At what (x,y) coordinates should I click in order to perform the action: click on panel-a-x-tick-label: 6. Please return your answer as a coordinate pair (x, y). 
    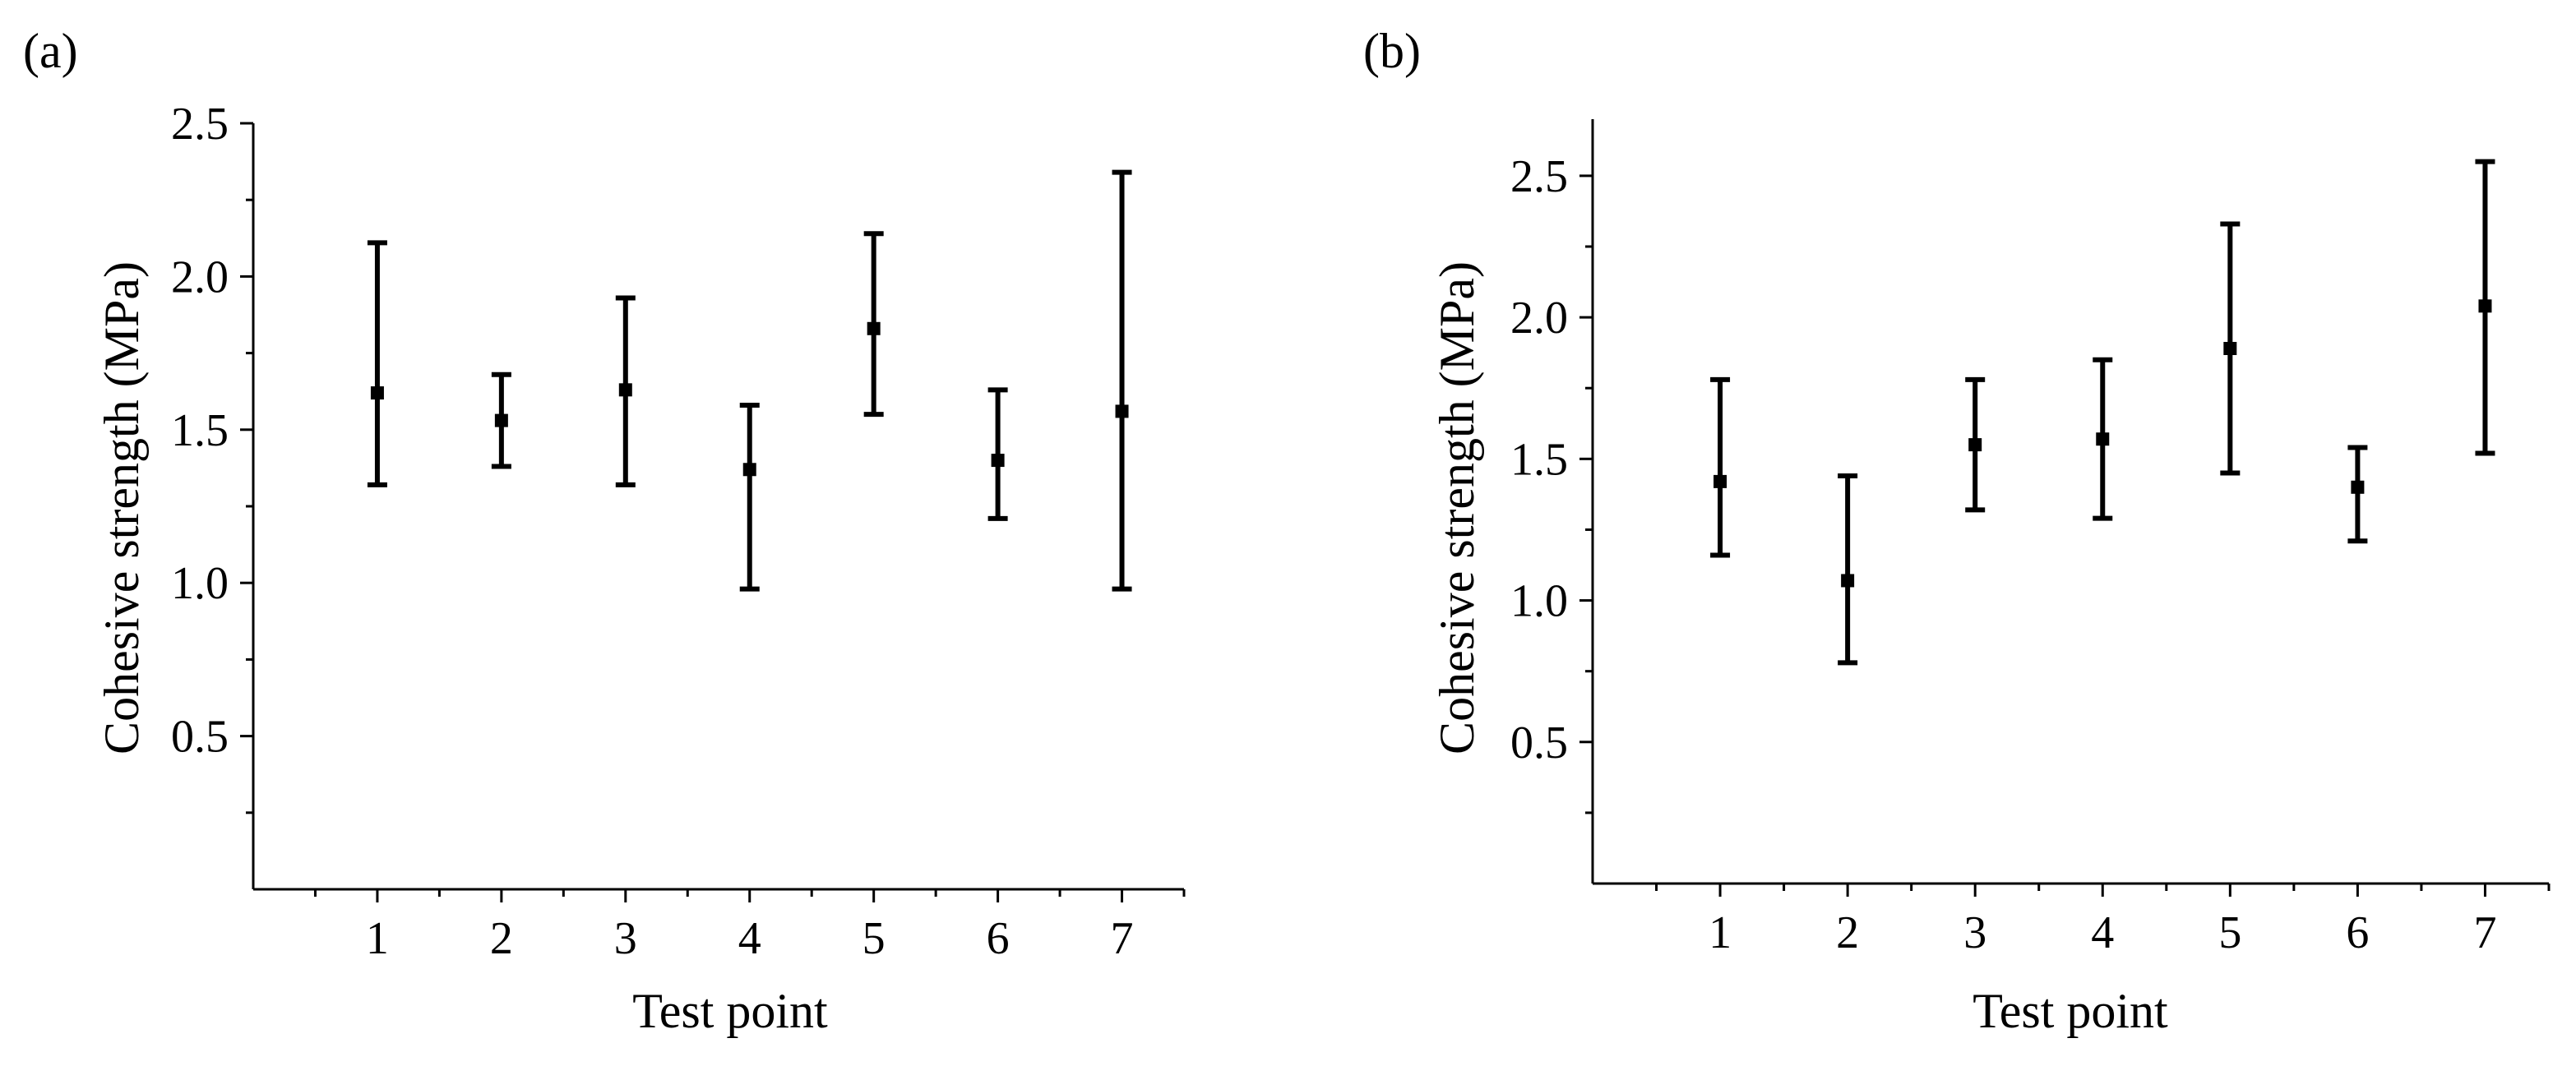
    Looking at the image, I should click on (998, 938).